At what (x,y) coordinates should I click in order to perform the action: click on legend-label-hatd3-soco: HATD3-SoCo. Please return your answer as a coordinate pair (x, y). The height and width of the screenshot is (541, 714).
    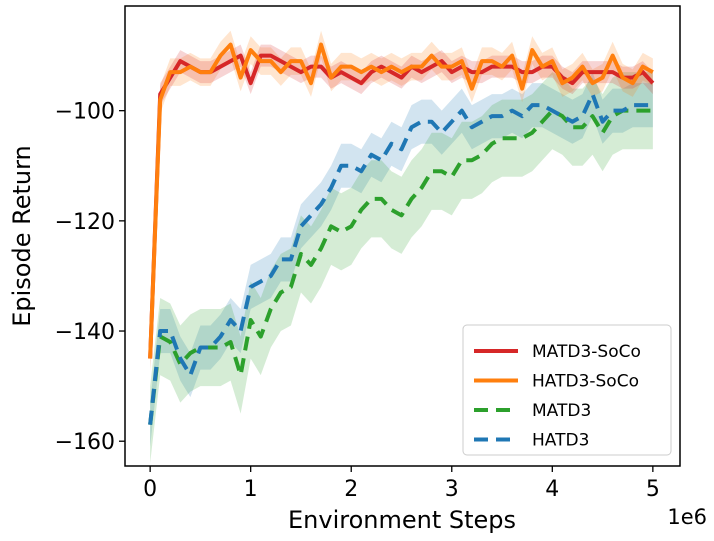
    Looking at the image, I should click on (585, 382).